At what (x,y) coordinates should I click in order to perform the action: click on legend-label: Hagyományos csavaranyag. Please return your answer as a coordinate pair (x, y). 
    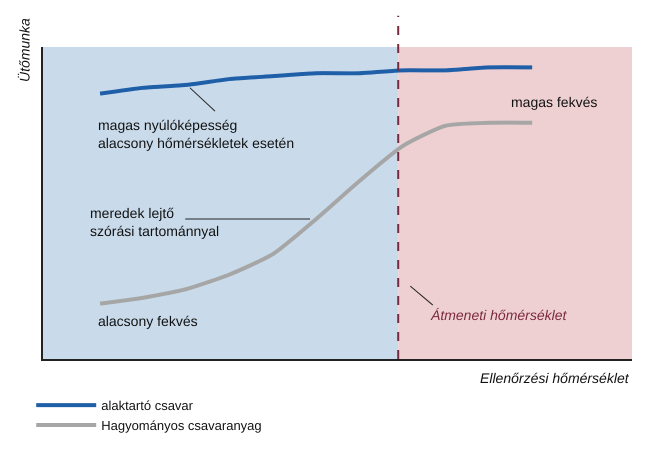
    Looking at the image, I should click on (181, 426).